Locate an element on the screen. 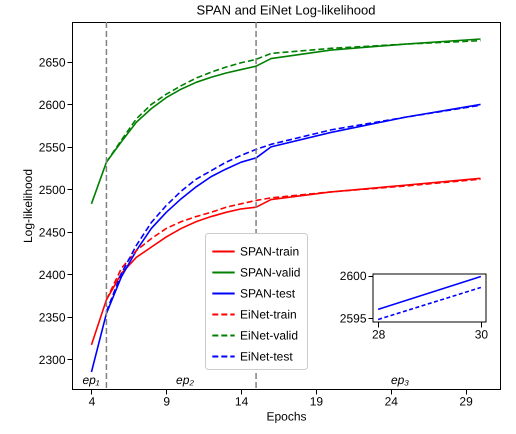 The height and width of the screenshot is (434, 516). x-tick-label: 4 is located at coordinates (92, 401).